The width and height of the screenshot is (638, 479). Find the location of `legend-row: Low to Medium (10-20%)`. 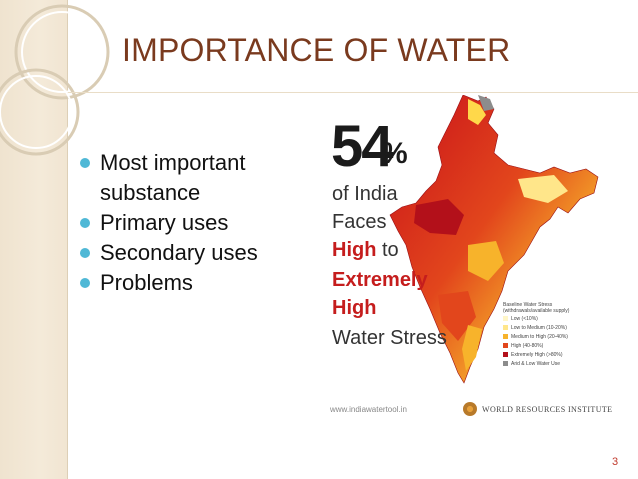

legend-row: Low to Medium (10-20%) is located at coordinates (543, 327).